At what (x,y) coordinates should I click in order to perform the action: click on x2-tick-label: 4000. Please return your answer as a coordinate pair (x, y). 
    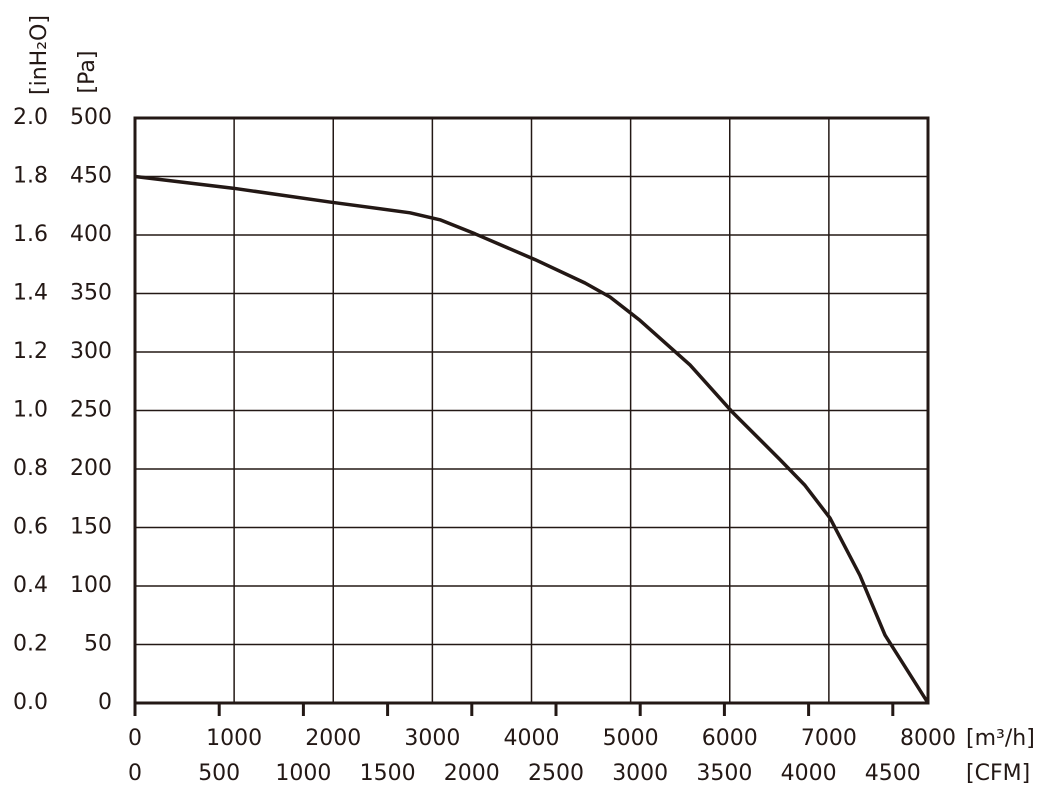
    Looking at the image, I should click on (809, 773).